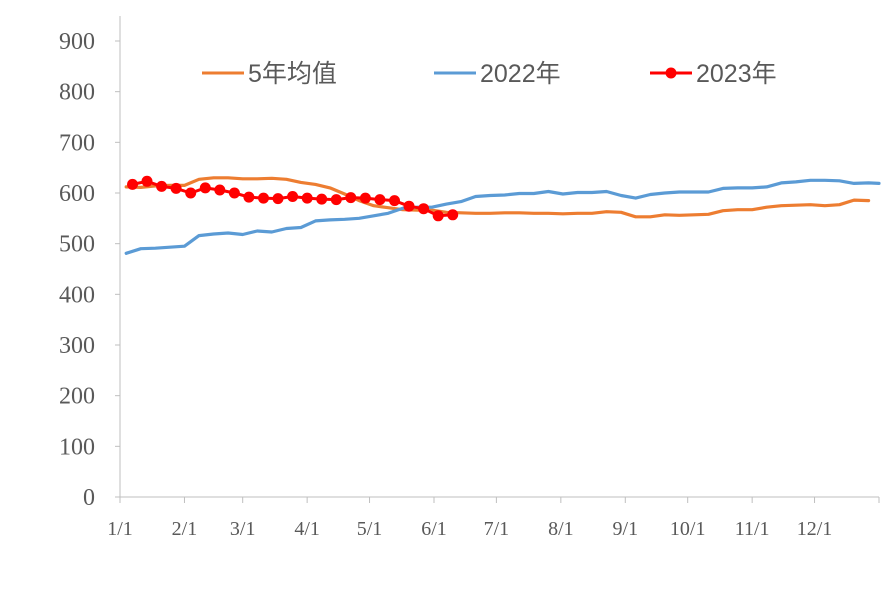 Image resolution: width=891 pixels, height=609 pixels. I want to click on legend-label: 2023年, so click(736, 74).